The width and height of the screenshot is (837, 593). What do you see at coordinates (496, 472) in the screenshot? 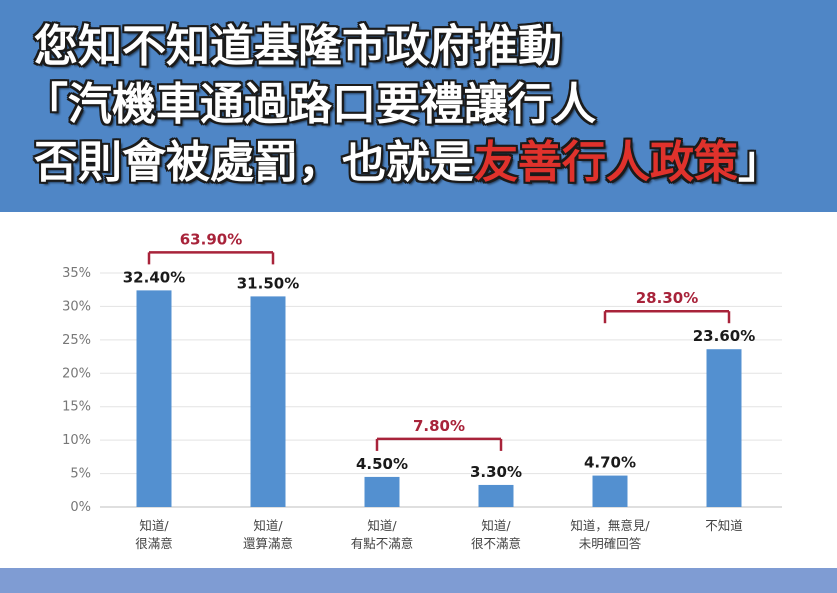
I see `data-label: 3.30%` at bounding box center [496, 472].